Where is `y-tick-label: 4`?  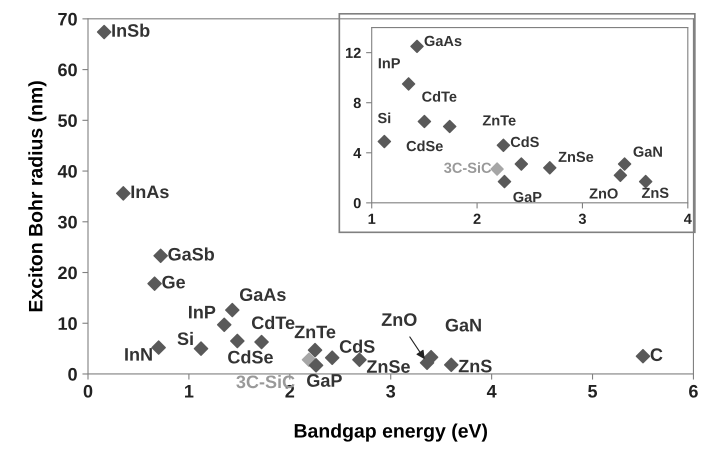 y-tick-label: 4 is located at coordinates (357, 153).